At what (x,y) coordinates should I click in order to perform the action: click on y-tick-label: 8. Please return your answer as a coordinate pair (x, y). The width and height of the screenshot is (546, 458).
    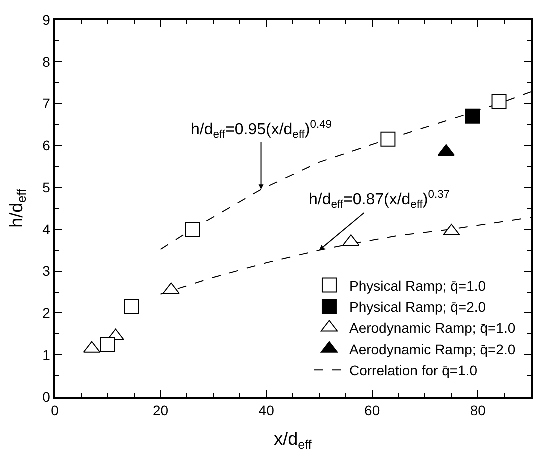
    Looking at the image, I should click on (46, 62).